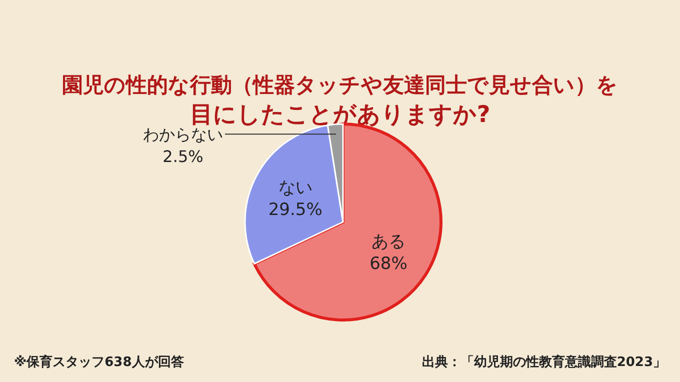  I want to click on data-label: 68%, so click(389, 264).